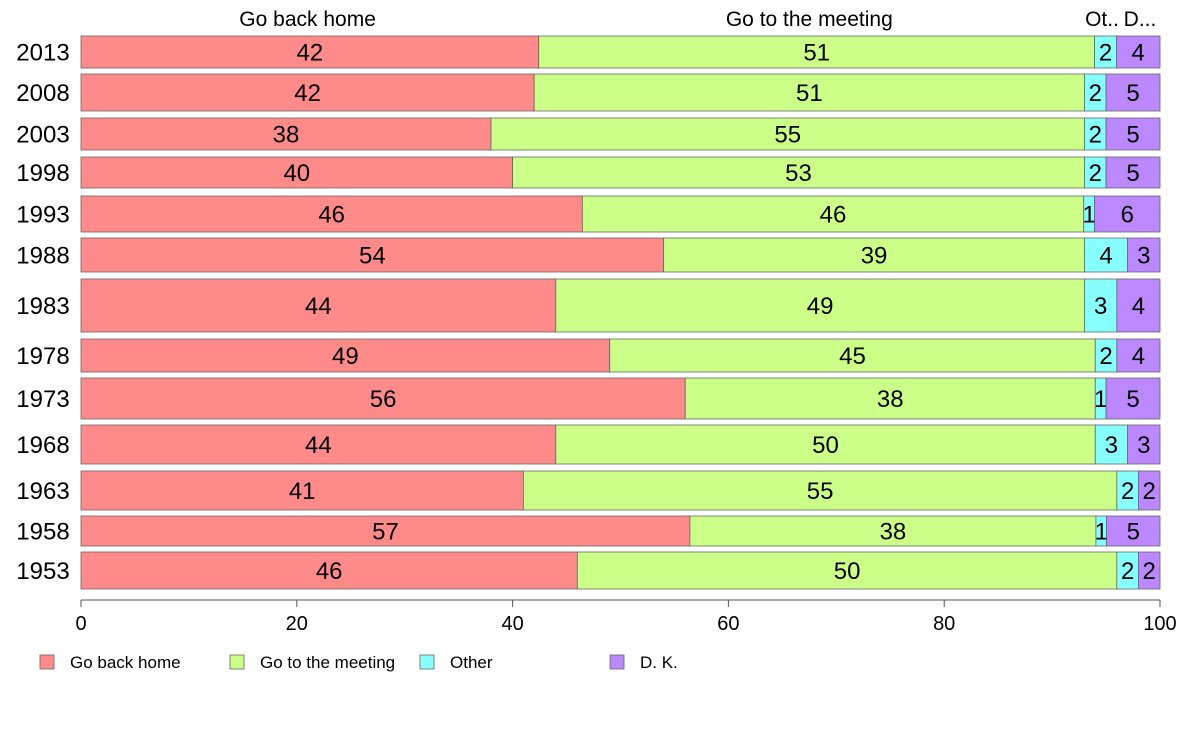 This screenshot has height=736, width=1188. I want to click on category-label: 1973, so click(42, 399).